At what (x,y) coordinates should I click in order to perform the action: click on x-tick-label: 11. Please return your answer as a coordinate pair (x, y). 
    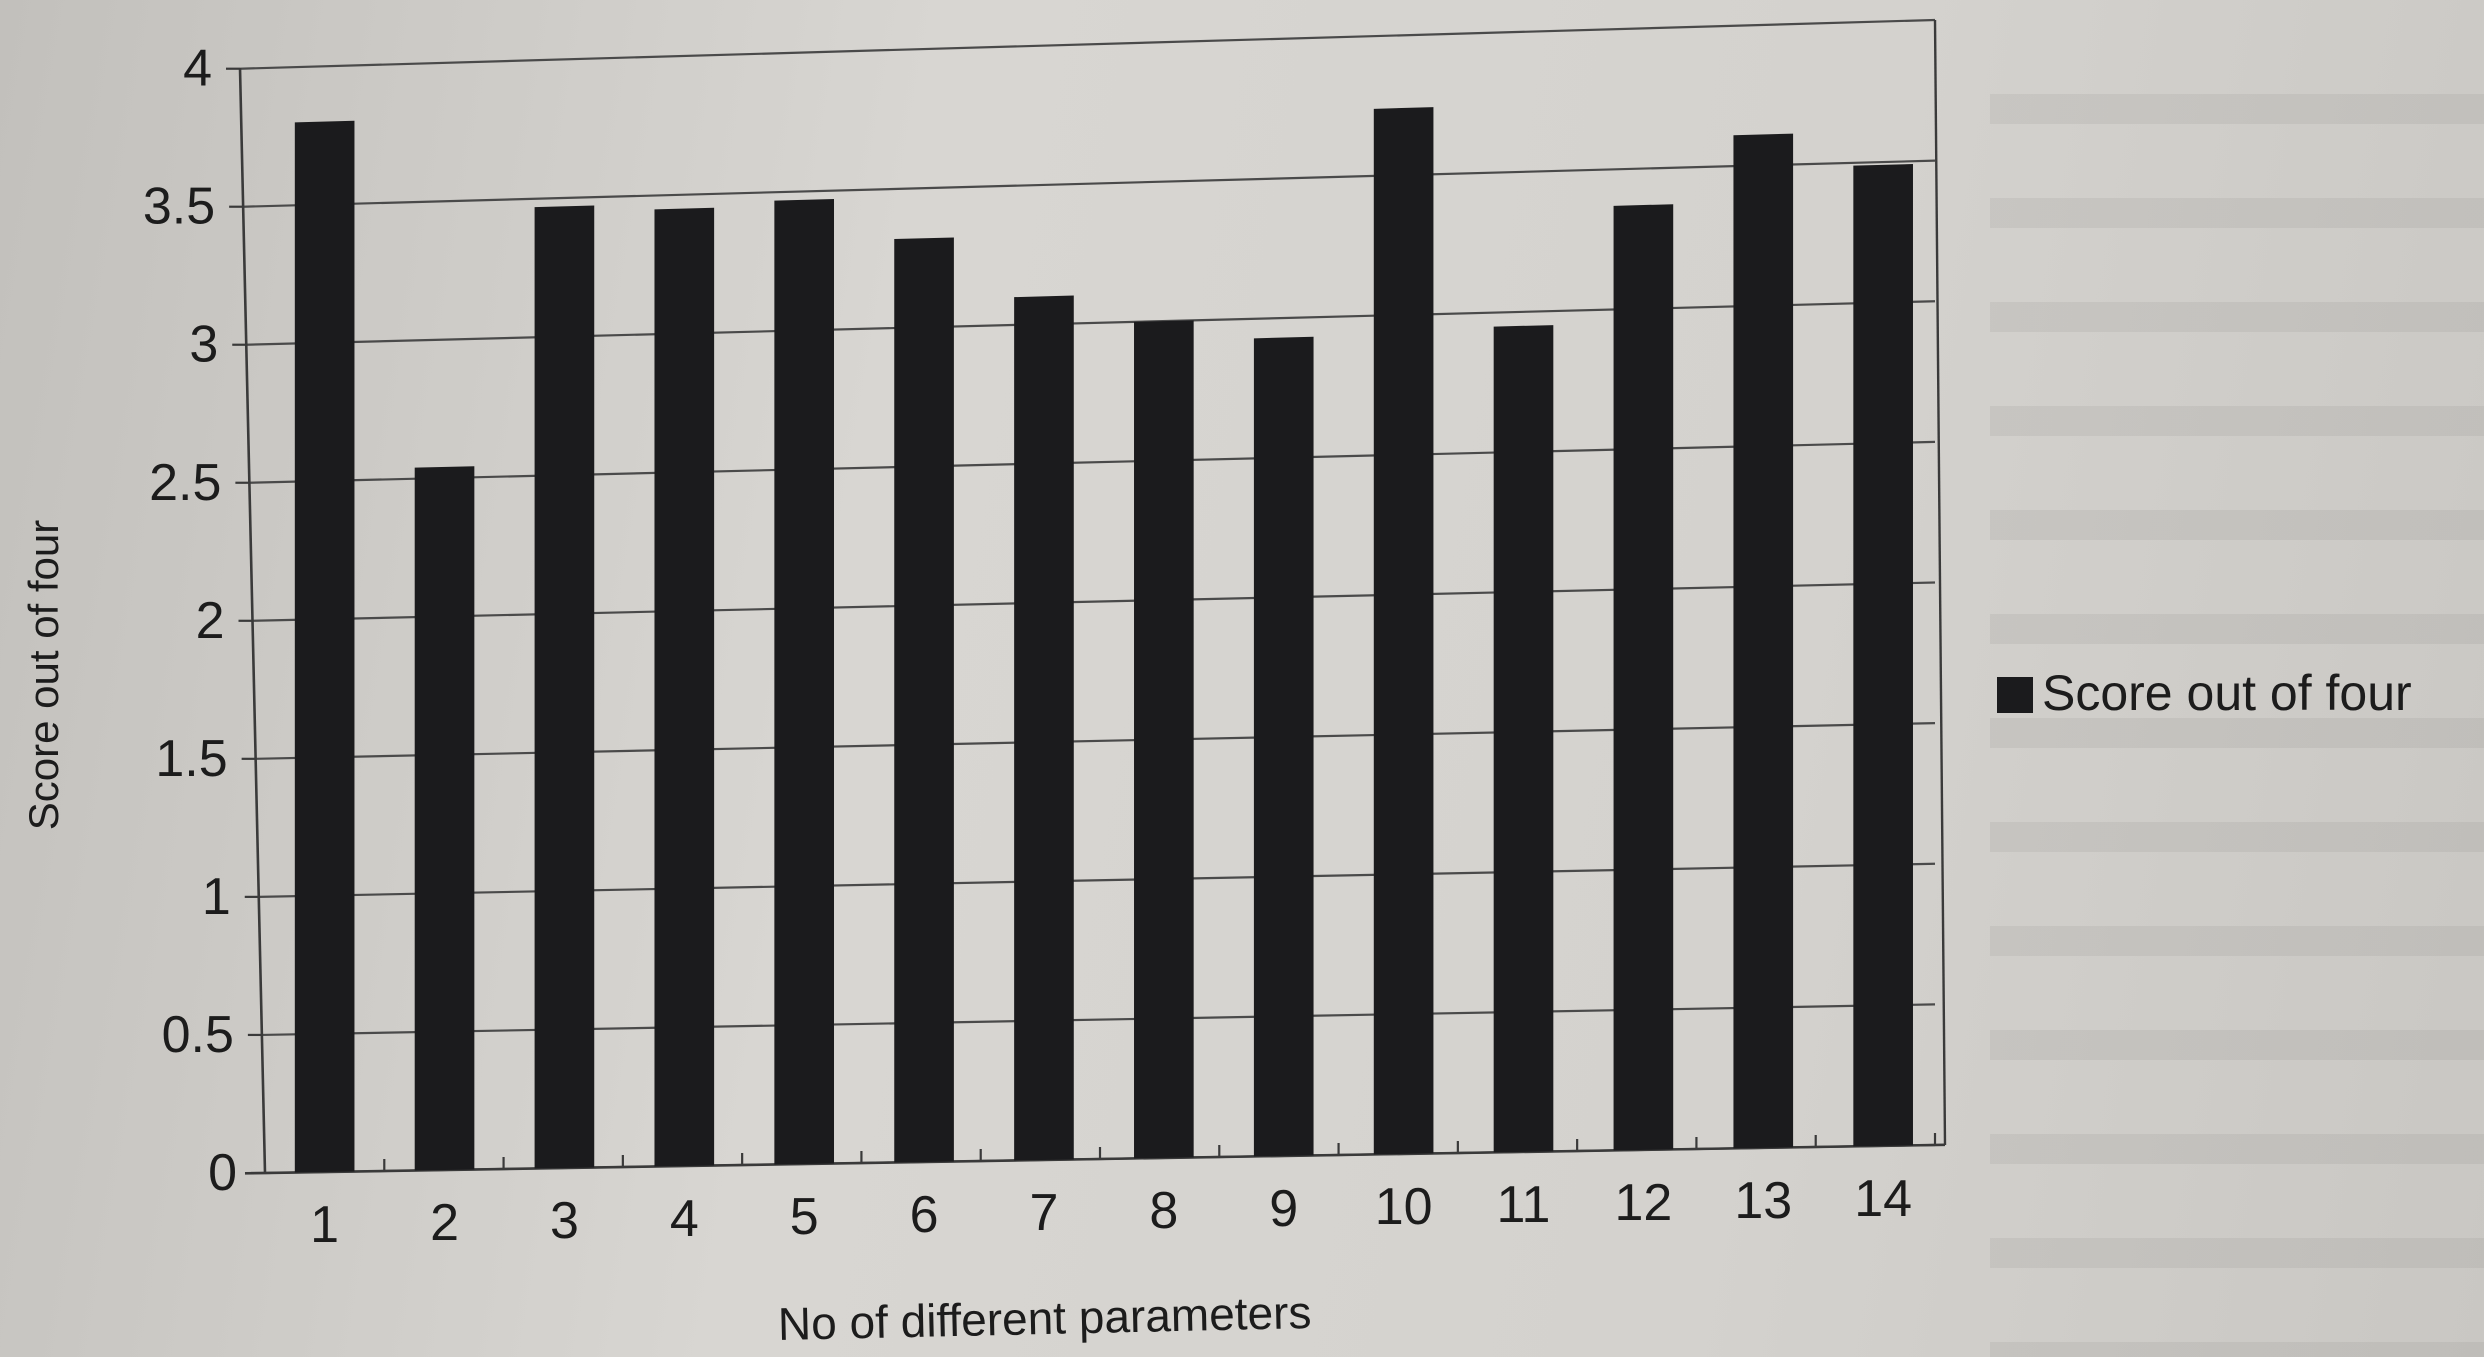
    Looking at the image, I should click on (1524, 1205).